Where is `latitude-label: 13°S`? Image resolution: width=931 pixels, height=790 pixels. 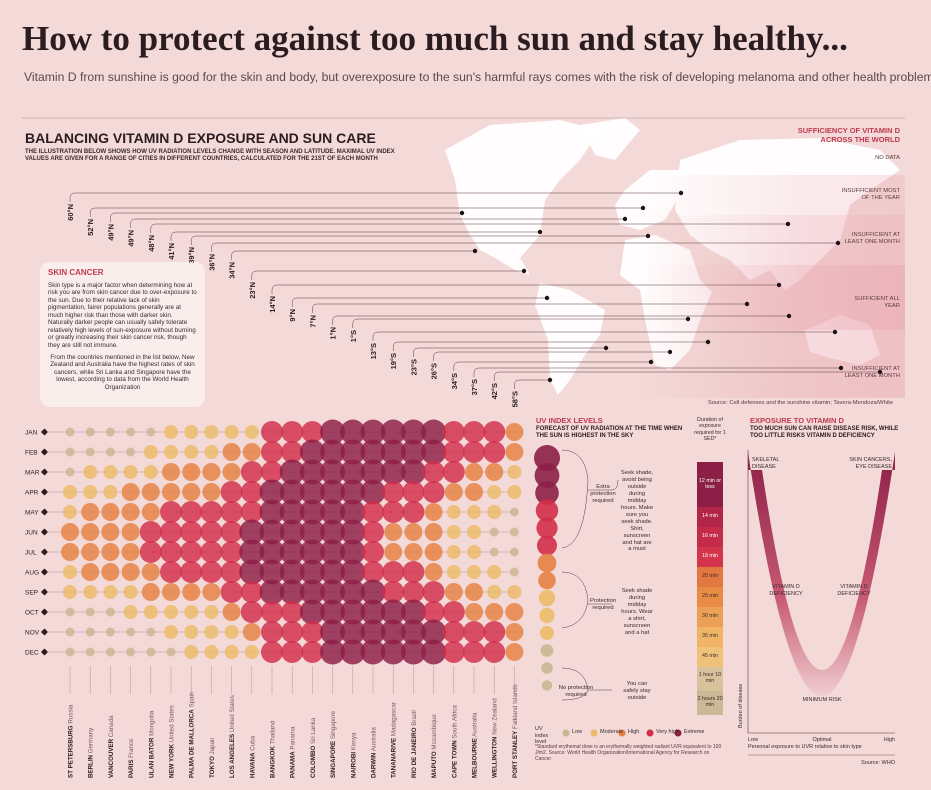
latitude-label: 13°S is located at coordinates (373, 351).